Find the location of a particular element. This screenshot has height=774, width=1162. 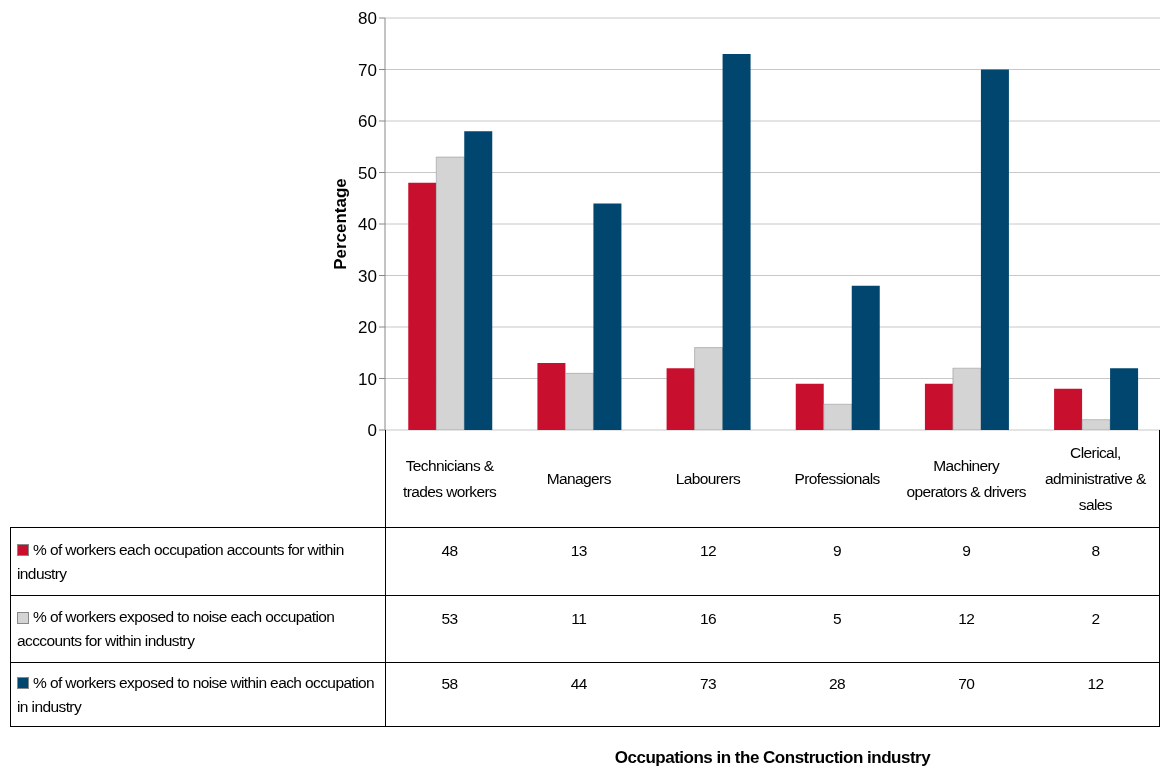

y-tick-label: 40 is located at coordinates (367, 225).